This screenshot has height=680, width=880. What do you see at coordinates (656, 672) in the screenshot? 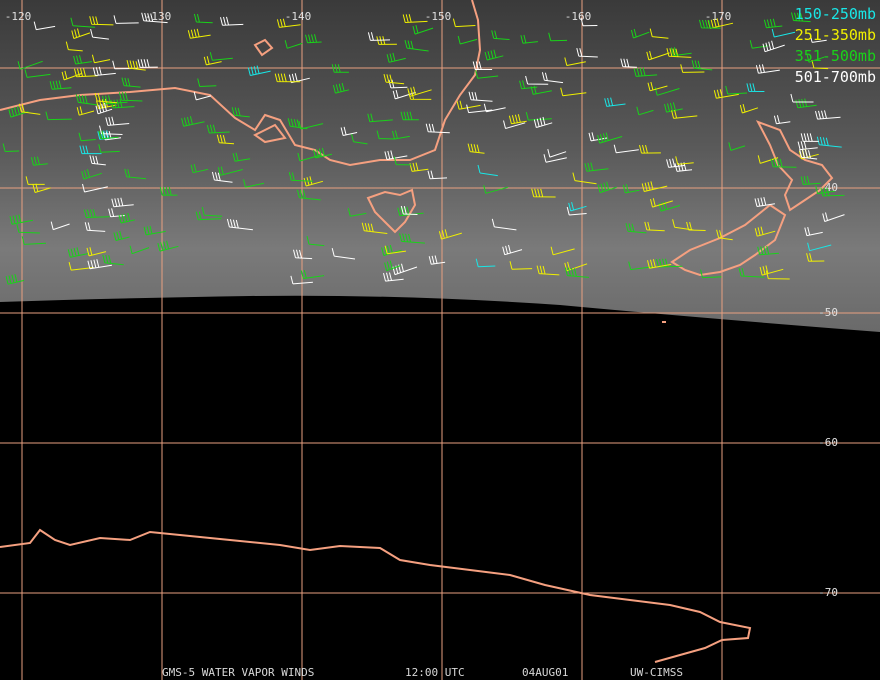
I see `footer-text: UW-CIMSS` at bounding box center [656, 672].